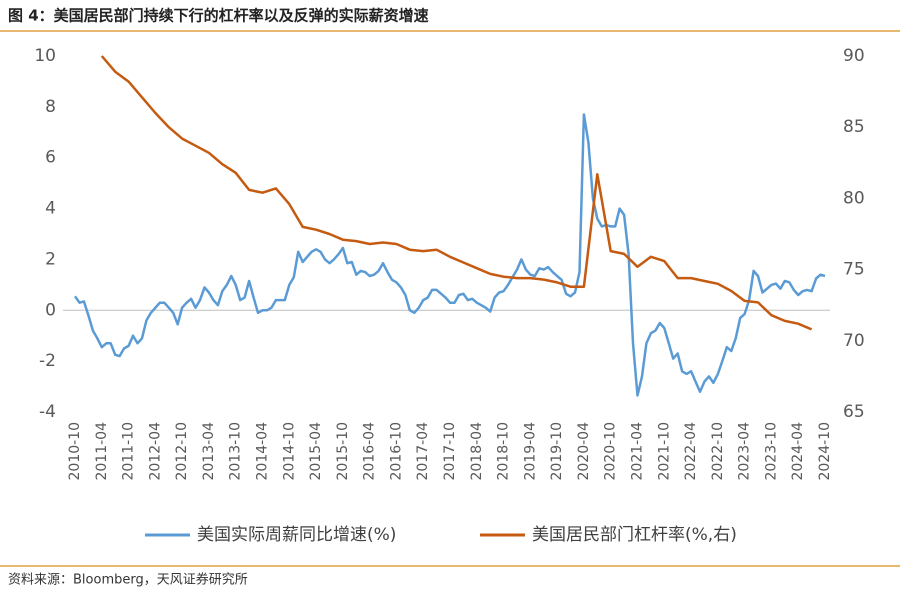 The height and width of the screenshot is (593, 900). I want to click on x-tick-label: 2011-04, so click(102, 451).